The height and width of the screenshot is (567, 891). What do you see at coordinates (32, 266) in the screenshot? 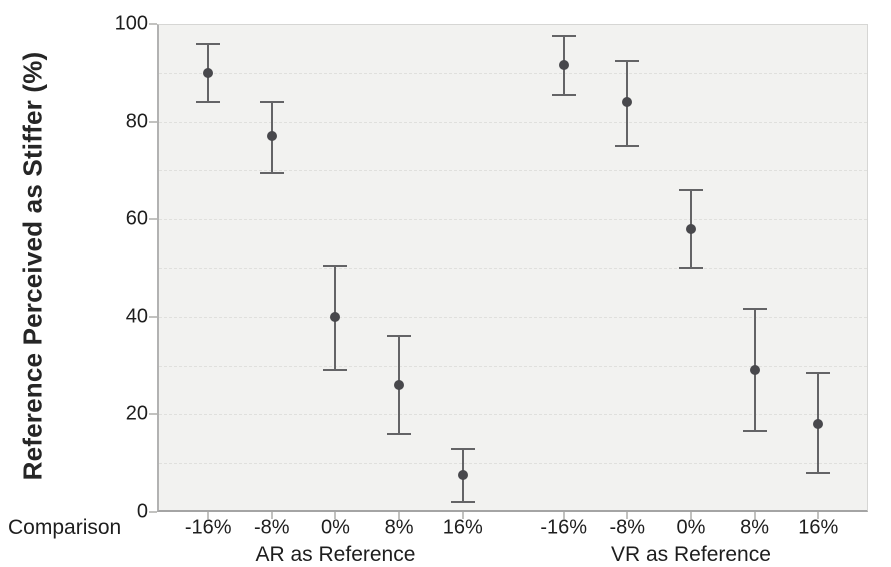
I see `y-axis-title: Reference Perceived as Stiffer (%)` at bounding box center [32, 266].